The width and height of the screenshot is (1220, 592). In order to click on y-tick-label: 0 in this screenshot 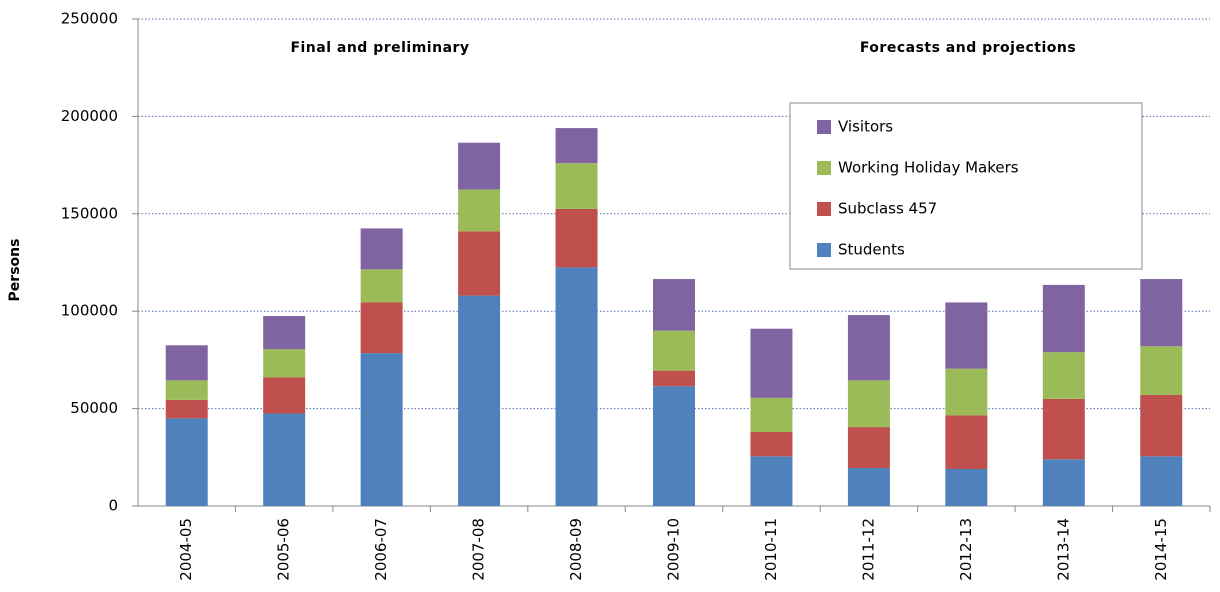, I will do `click(113, 506)`.